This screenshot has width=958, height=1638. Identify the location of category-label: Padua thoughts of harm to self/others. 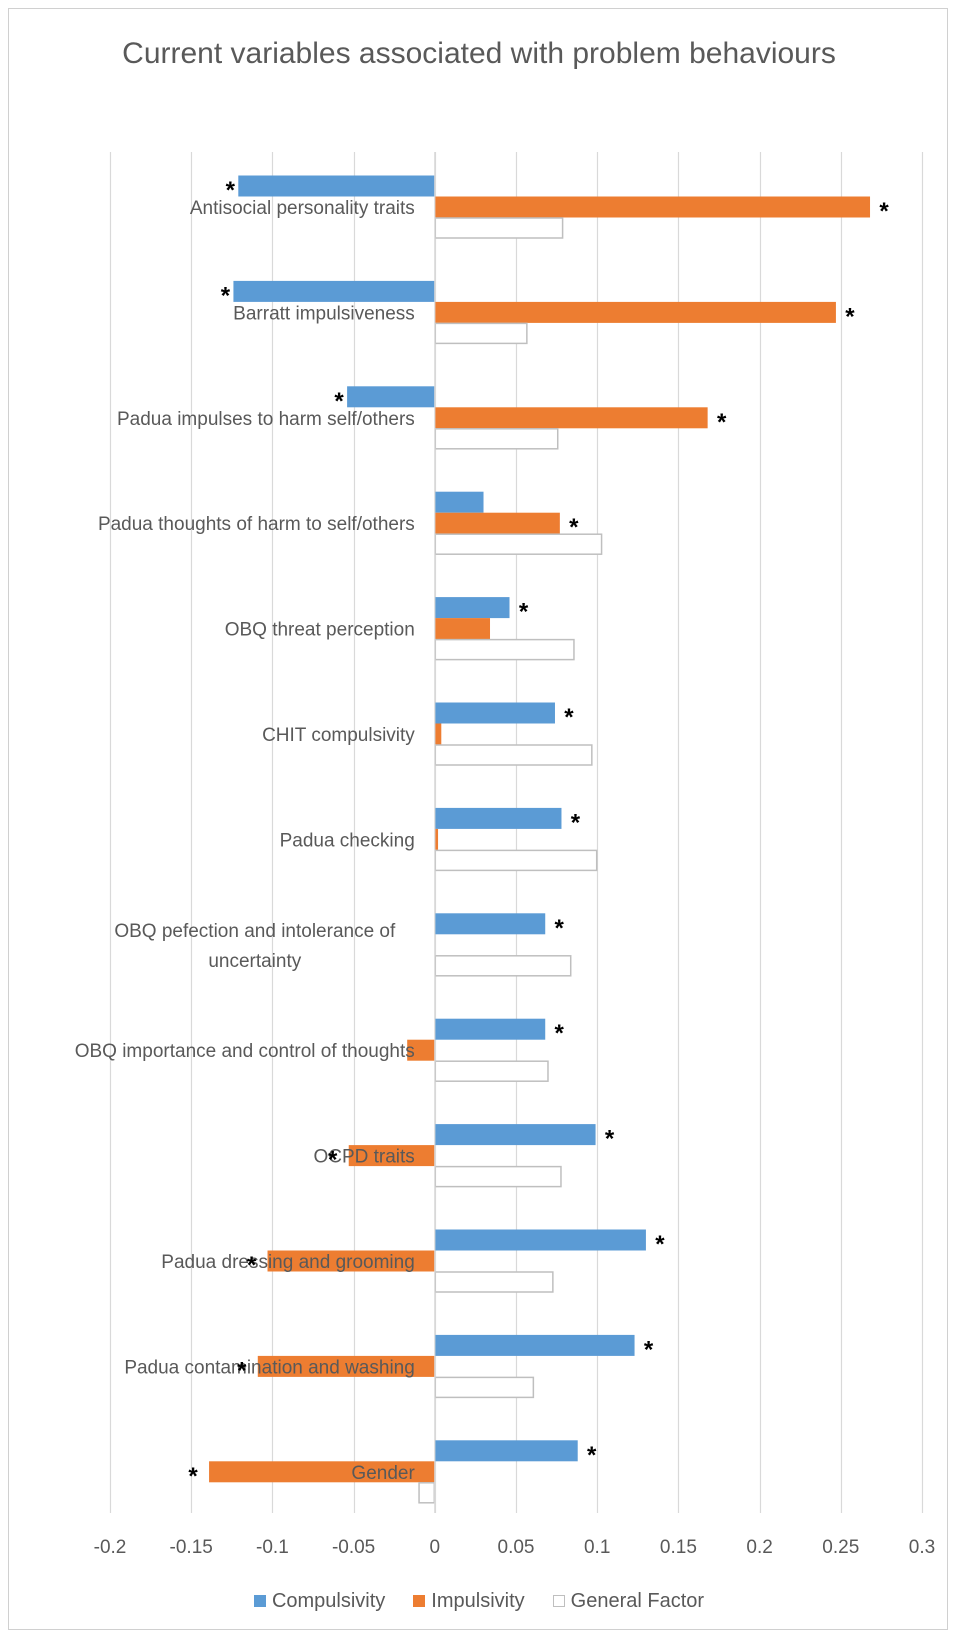
(256, 524).